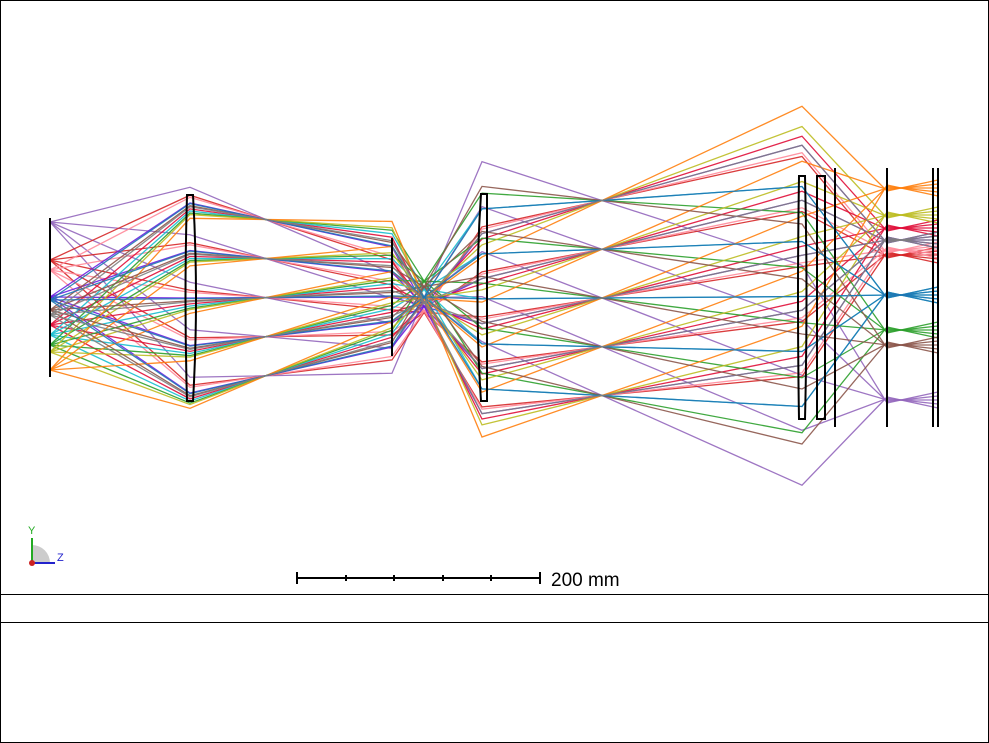 Image resolution: width=989 pixels, height=743 pixels. I want to click on scale-bar: 200 mm, so click(458, 580).